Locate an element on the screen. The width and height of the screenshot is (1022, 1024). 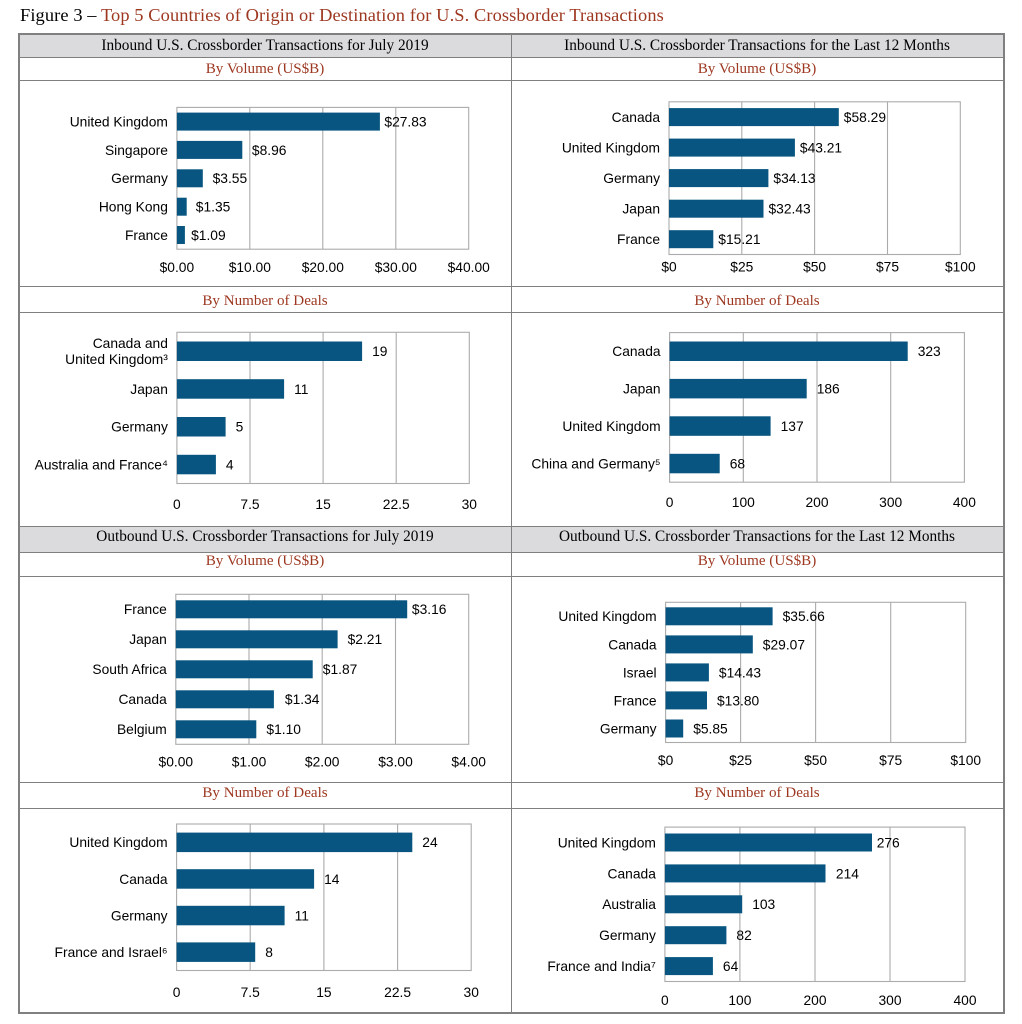
svg-text: 22.5 is located at coordinates (396, 504).